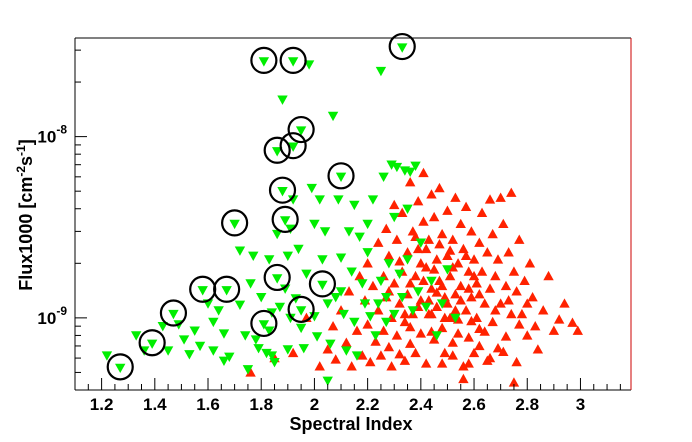 This screenshot has width=692, height=442. What do you see at coordinates (26, 161) in the screenshot?
I see `y-axis-title-mid: s` at bounding box center [26, 161].